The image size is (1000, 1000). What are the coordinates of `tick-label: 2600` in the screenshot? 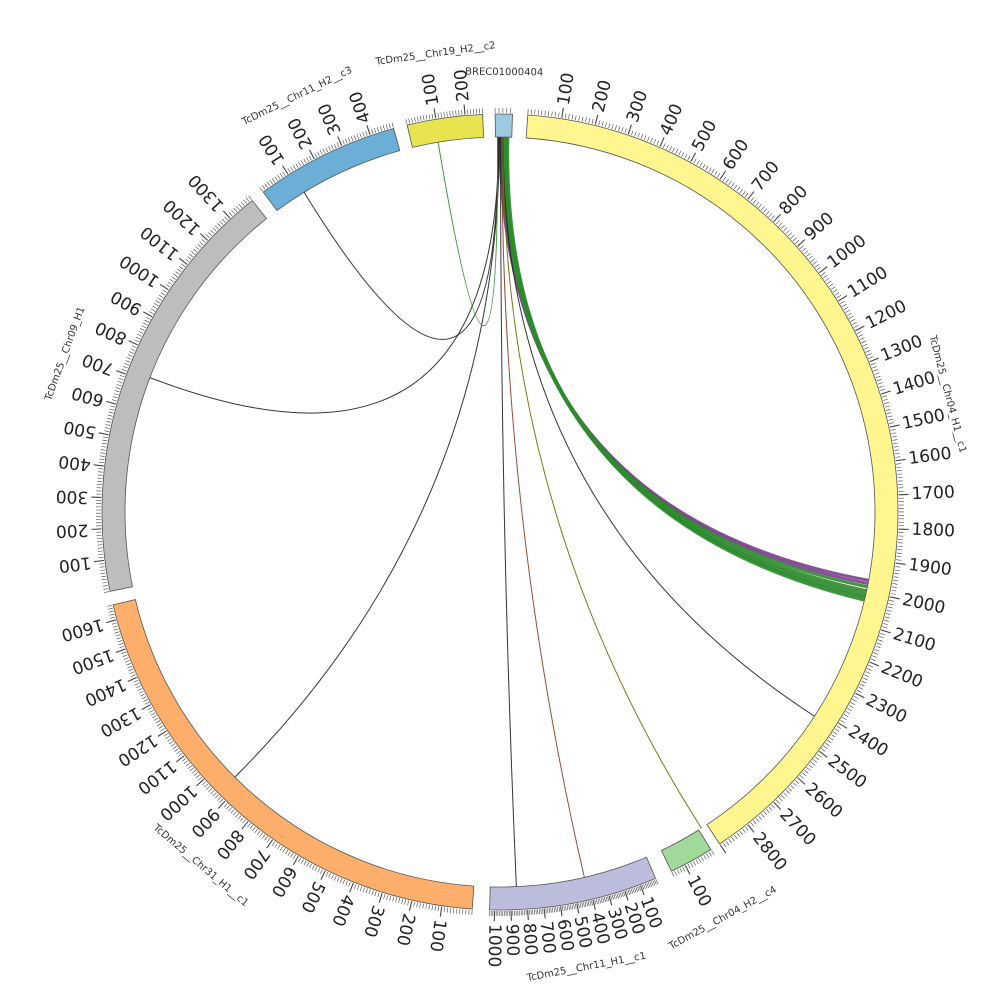 It's located at (824, 801).